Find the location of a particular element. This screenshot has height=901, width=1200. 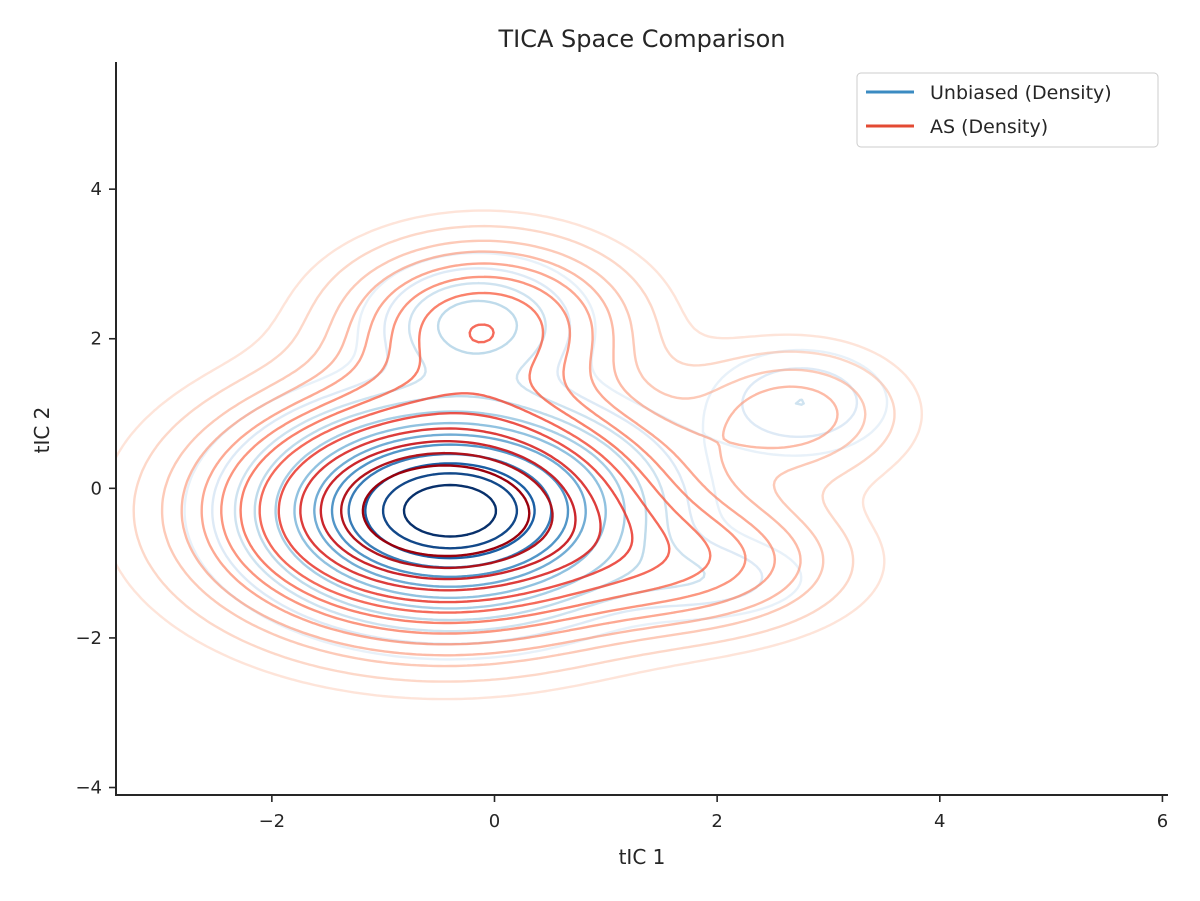

x-ticks: −2 0 2 4 6 is located at coordinates (713, 813).